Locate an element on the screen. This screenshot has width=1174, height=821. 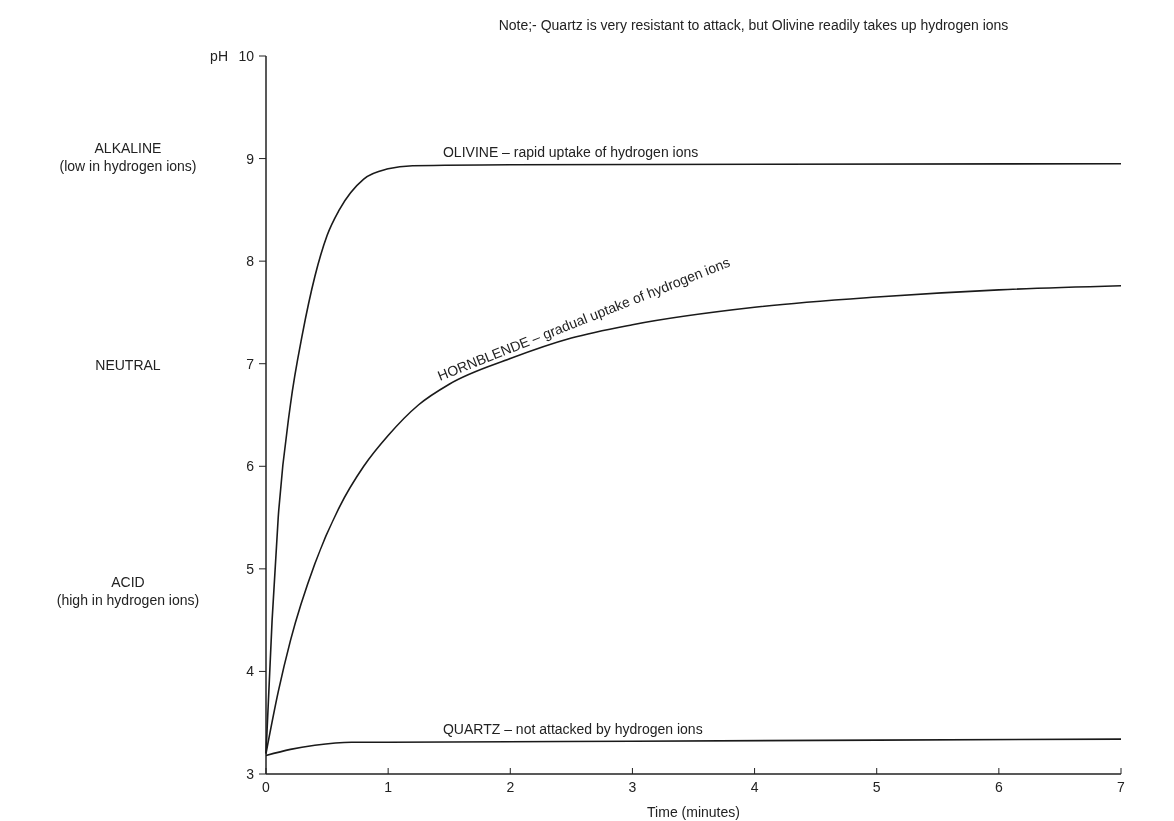
x-tick-label: 2 is located at coordinates (510, 787).